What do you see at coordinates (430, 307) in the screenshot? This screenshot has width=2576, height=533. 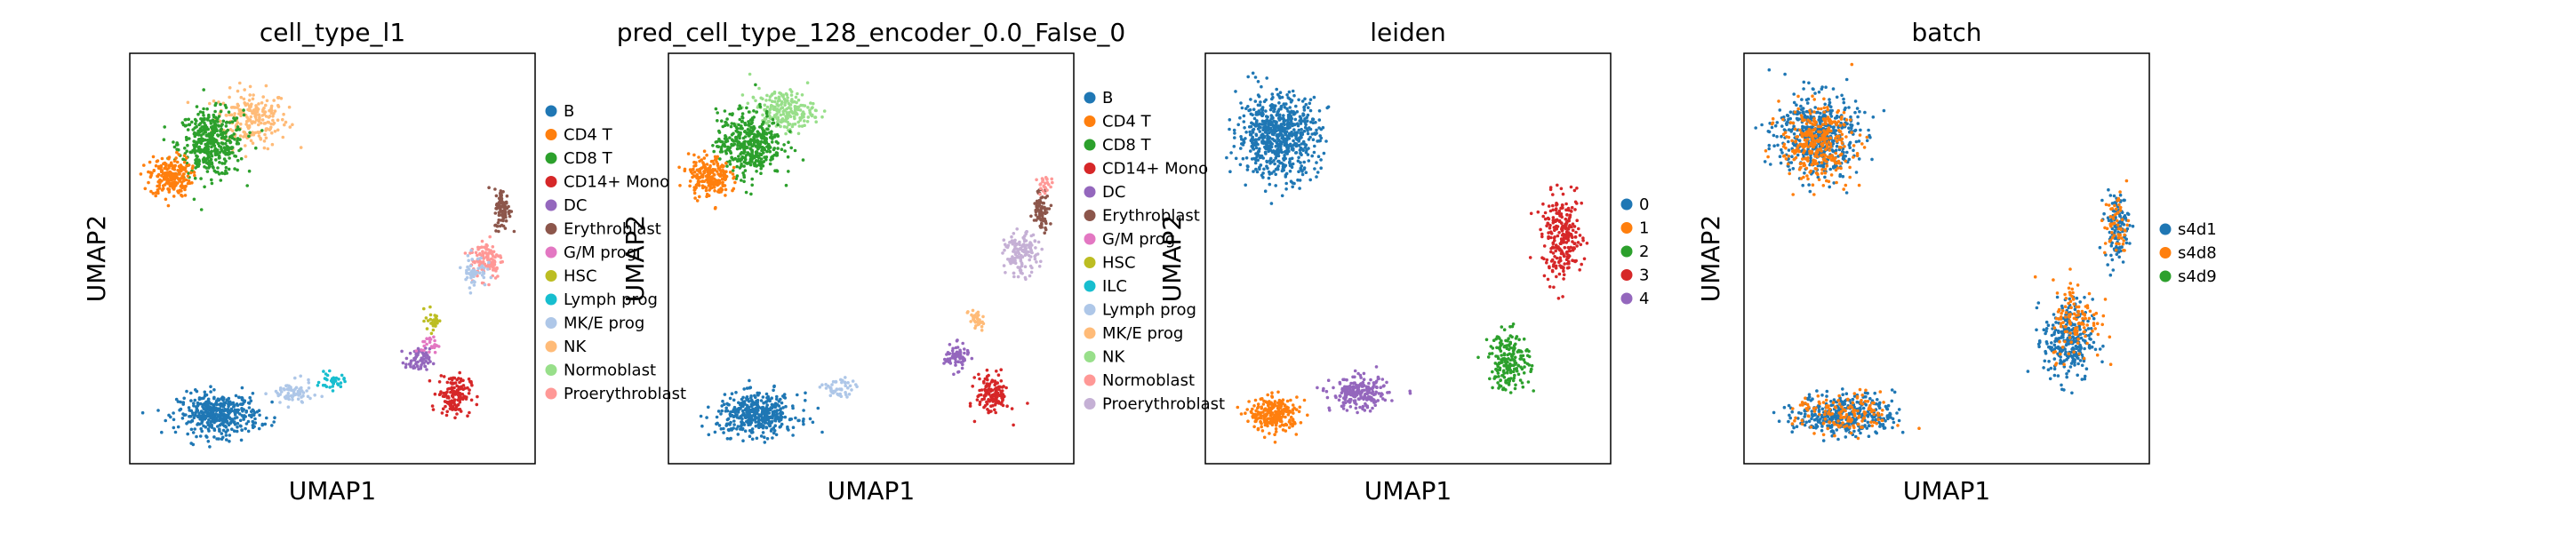 I see `point-hsc` at bounding box center [430, 307].